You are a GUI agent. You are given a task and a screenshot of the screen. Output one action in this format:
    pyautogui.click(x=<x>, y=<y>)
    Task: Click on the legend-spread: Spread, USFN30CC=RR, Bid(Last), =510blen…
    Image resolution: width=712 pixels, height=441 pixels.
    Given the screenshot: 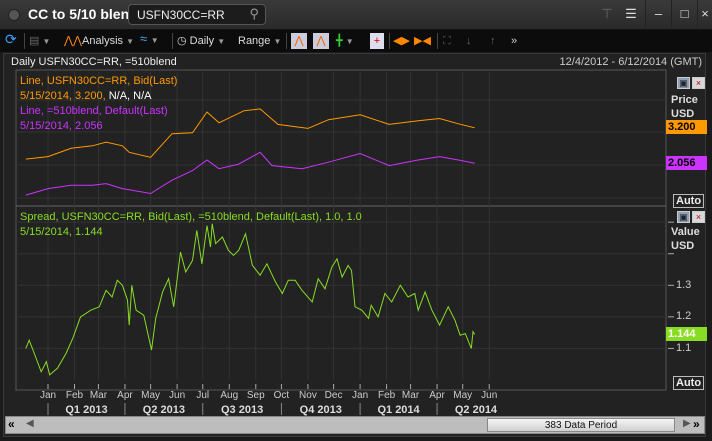 What is the action you would take?
    pyautogui.click(x=191, y=217)
    